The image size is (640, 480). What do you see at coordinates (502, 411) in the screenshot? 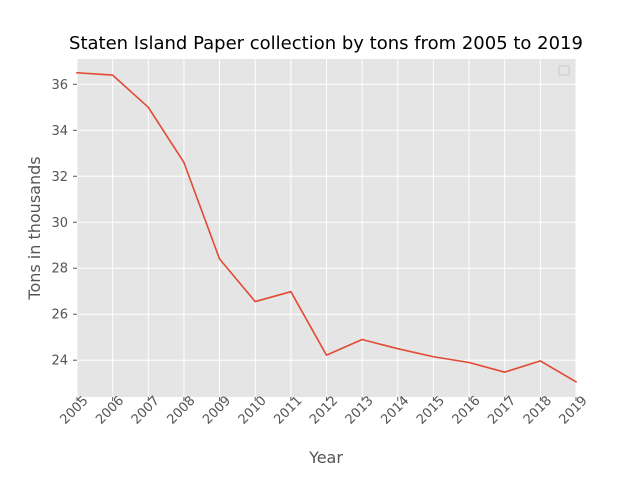
I see `x-tick-label: 2017` at bounding box center [502, 411].